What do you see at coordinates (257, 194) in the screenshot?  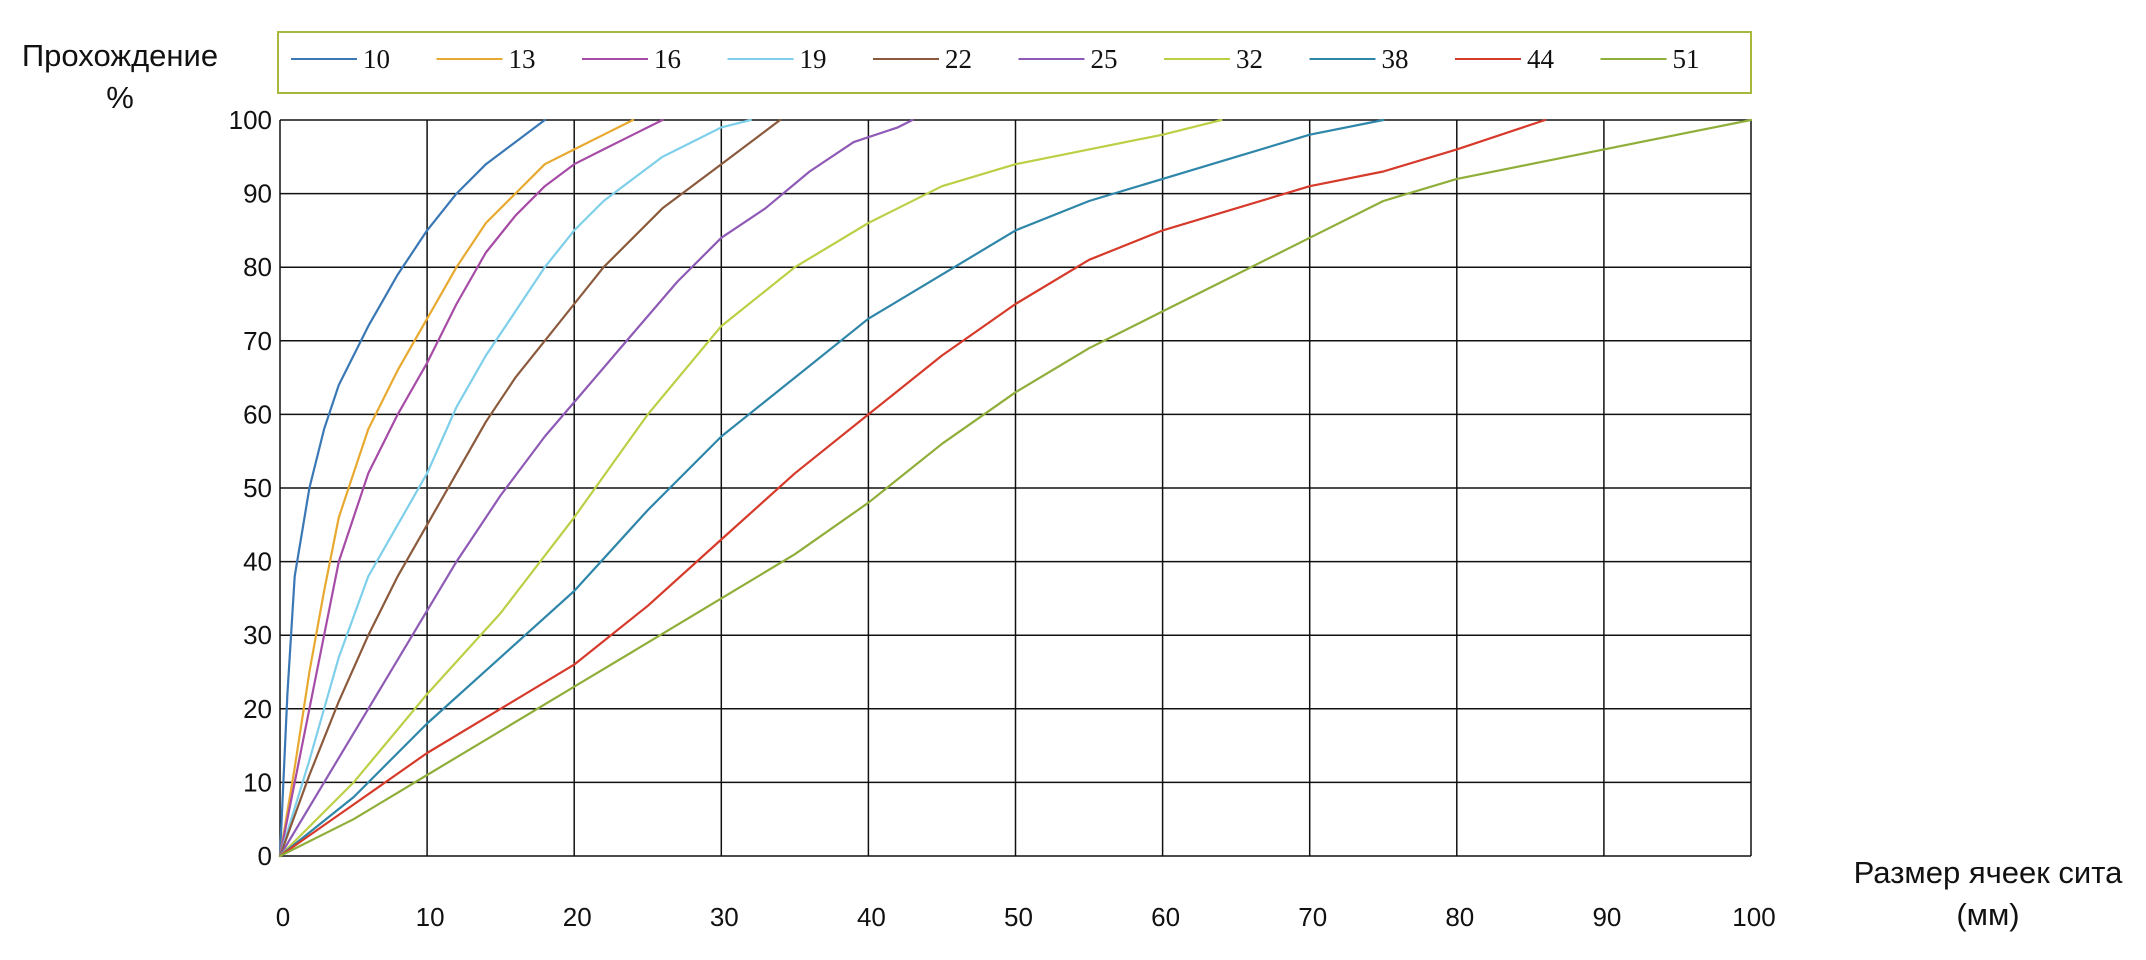 I see `y-tick-label: 90` at bounding box center [257, 194].